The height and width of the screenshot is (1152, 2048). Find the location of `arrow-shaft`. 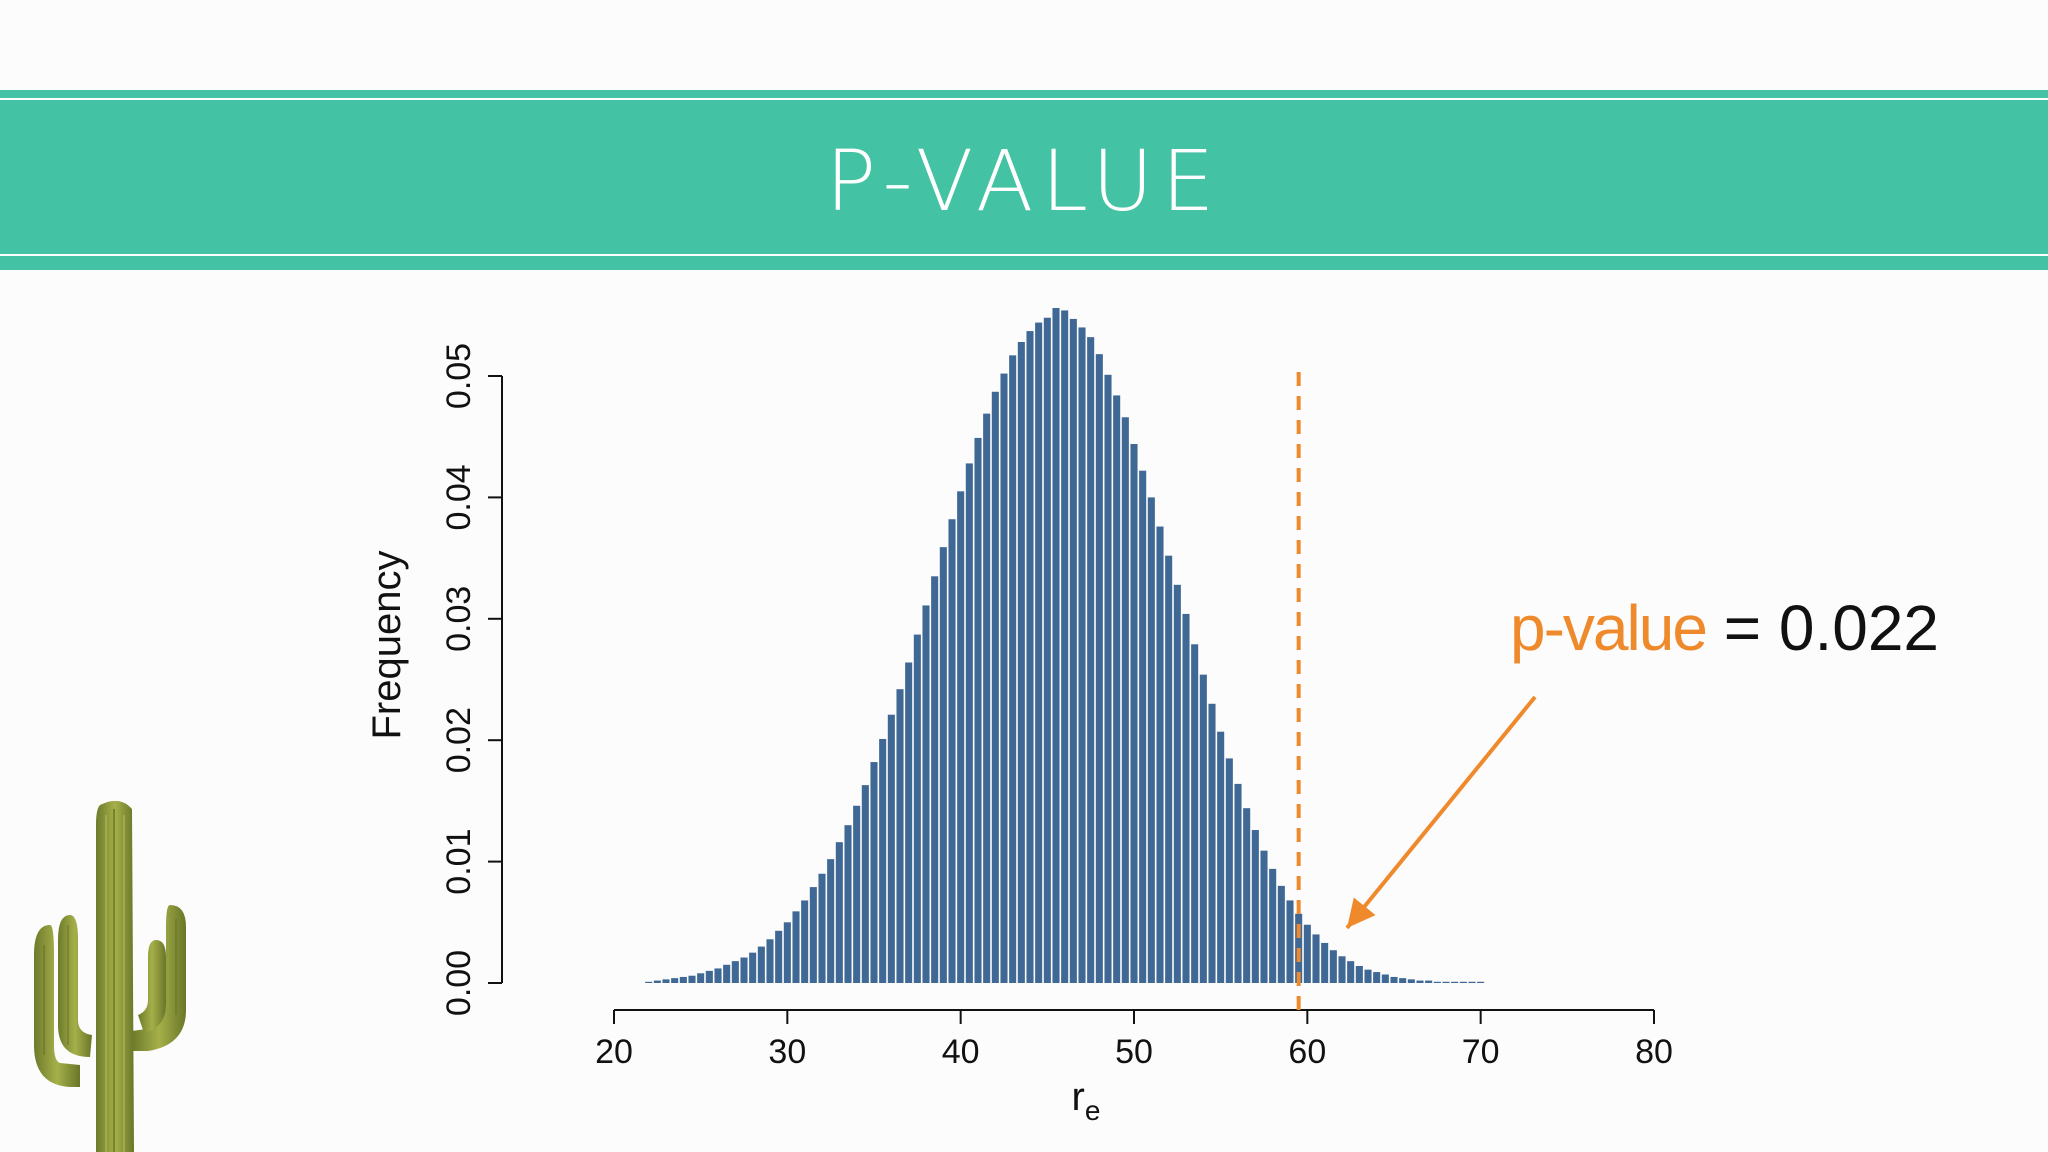

arrow-shaft is located at coordinates (1441, 812).